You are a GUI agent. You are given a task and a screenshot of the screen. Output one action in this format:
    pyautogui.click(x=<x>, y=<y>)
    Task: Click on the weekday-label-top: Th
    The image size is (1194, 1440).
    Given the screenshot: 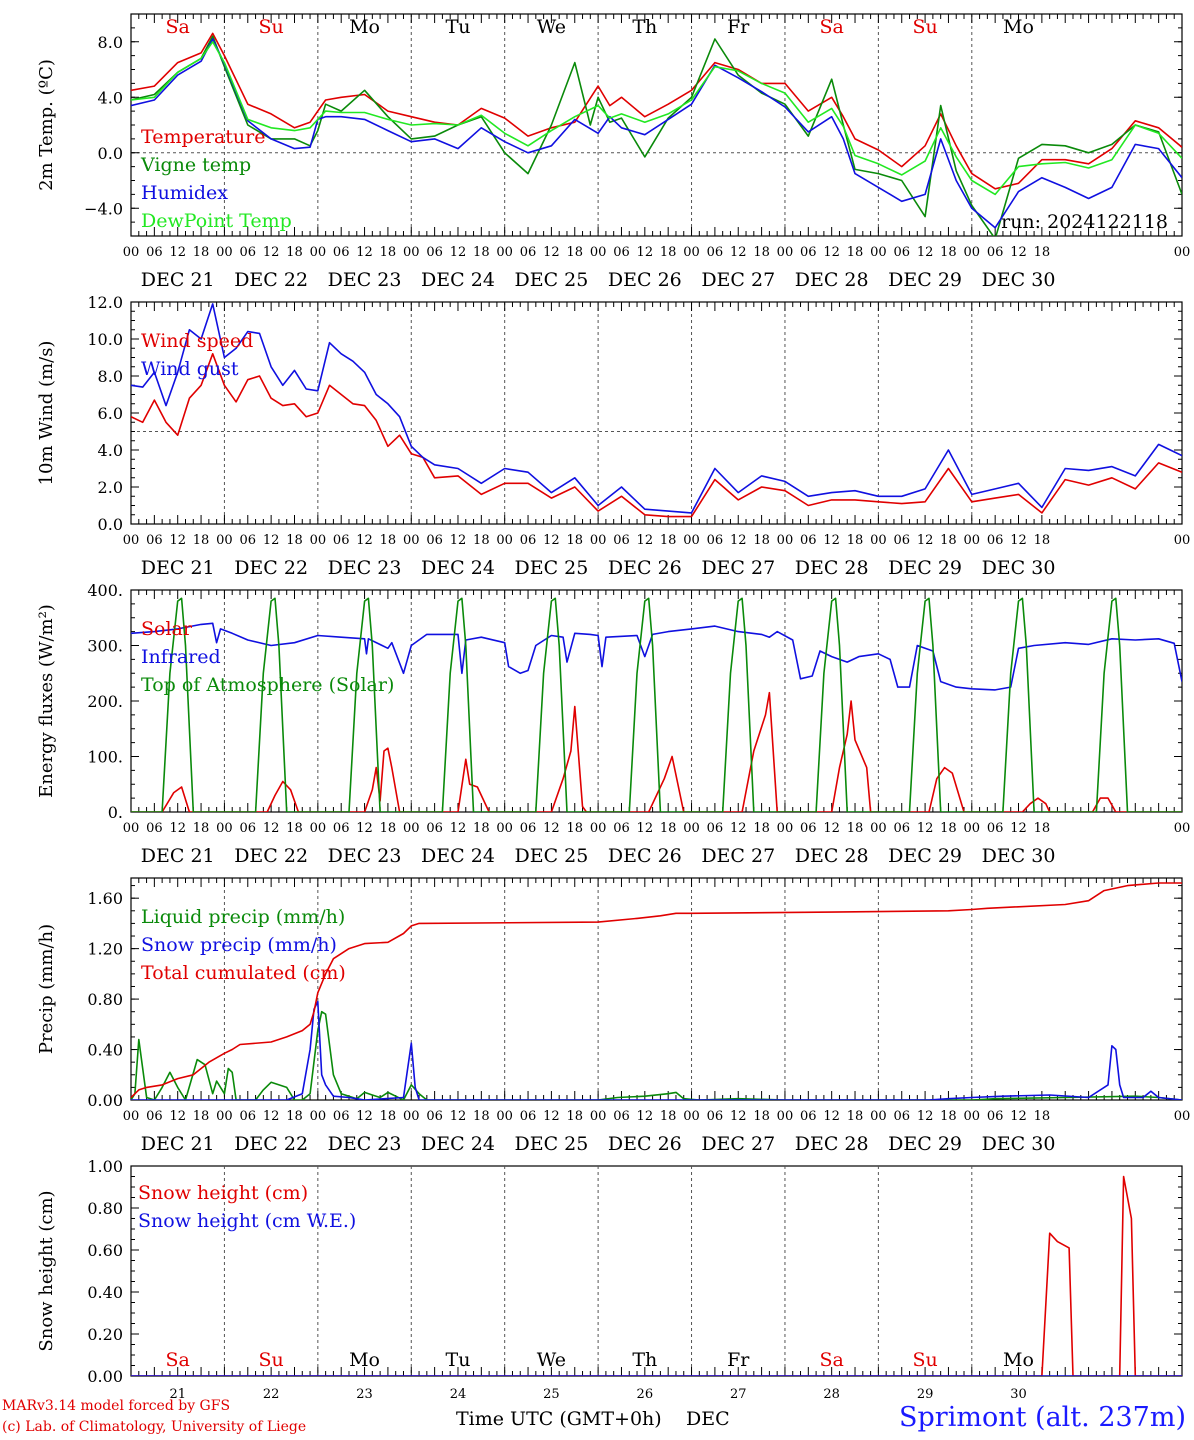 What is the action you would take?
    pyautogui.click(x=644, y=27)
    